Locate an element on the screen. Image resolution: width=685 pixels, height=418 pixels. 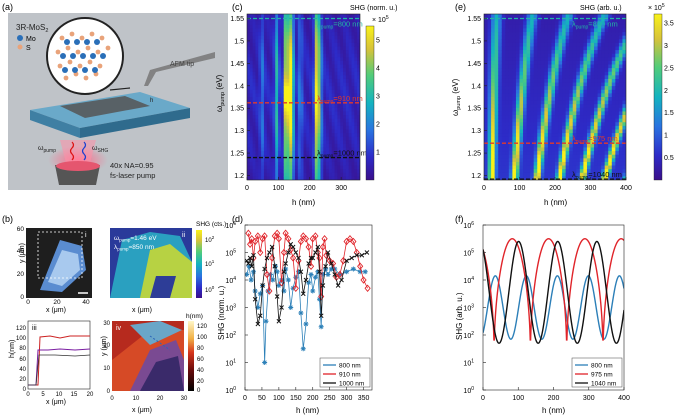
x-tick-label: 300 is located at coordinates (341, 188).